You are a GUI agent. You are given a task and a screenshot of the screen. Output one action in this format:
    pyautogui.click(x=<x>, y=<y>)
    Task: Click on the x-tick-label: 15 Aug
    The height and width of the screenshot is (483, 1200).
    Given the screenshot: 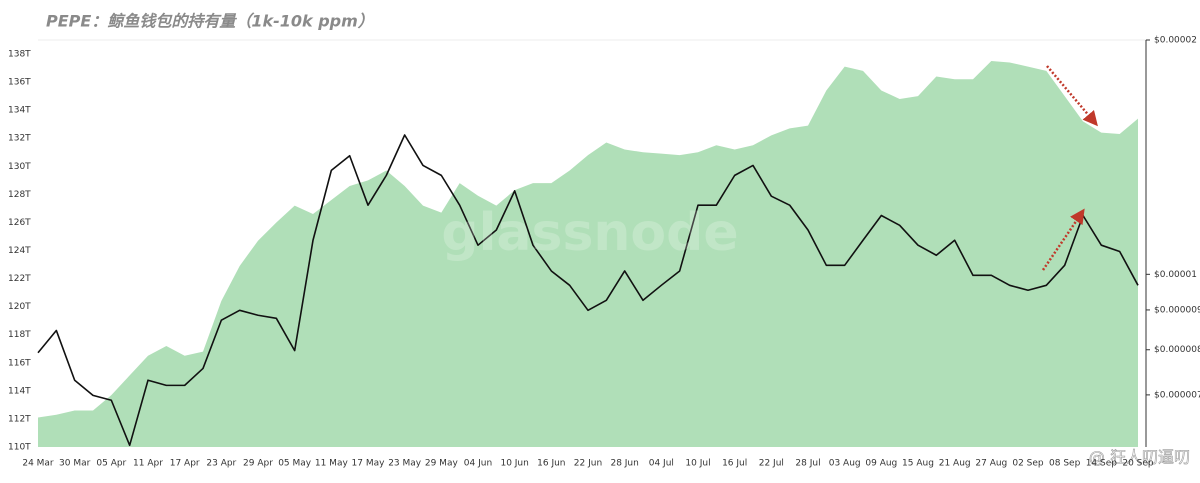 What is the action you would take?
    pyautogui.click(x=918, y=464)
    